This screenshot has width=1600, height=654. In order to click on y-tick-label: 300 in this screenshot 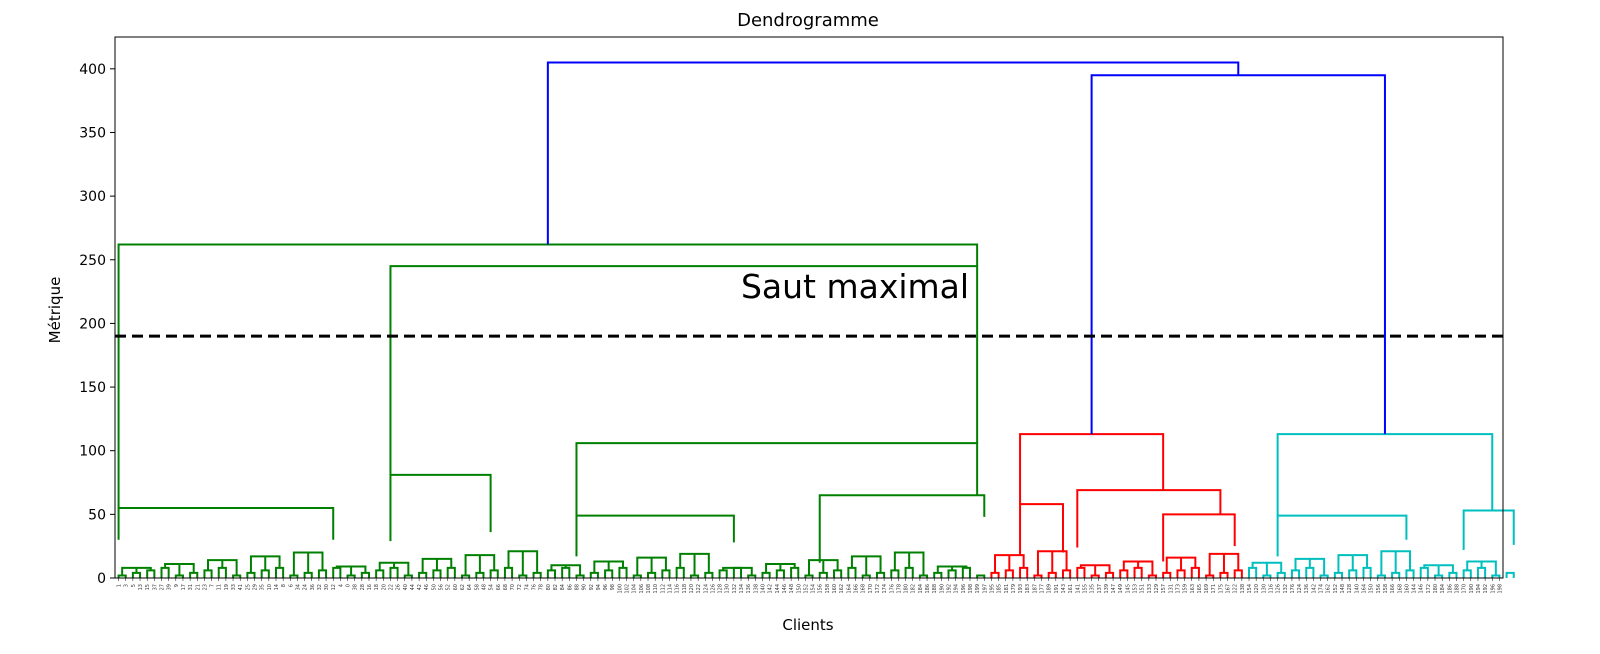, I will do `click(92, 197)`.